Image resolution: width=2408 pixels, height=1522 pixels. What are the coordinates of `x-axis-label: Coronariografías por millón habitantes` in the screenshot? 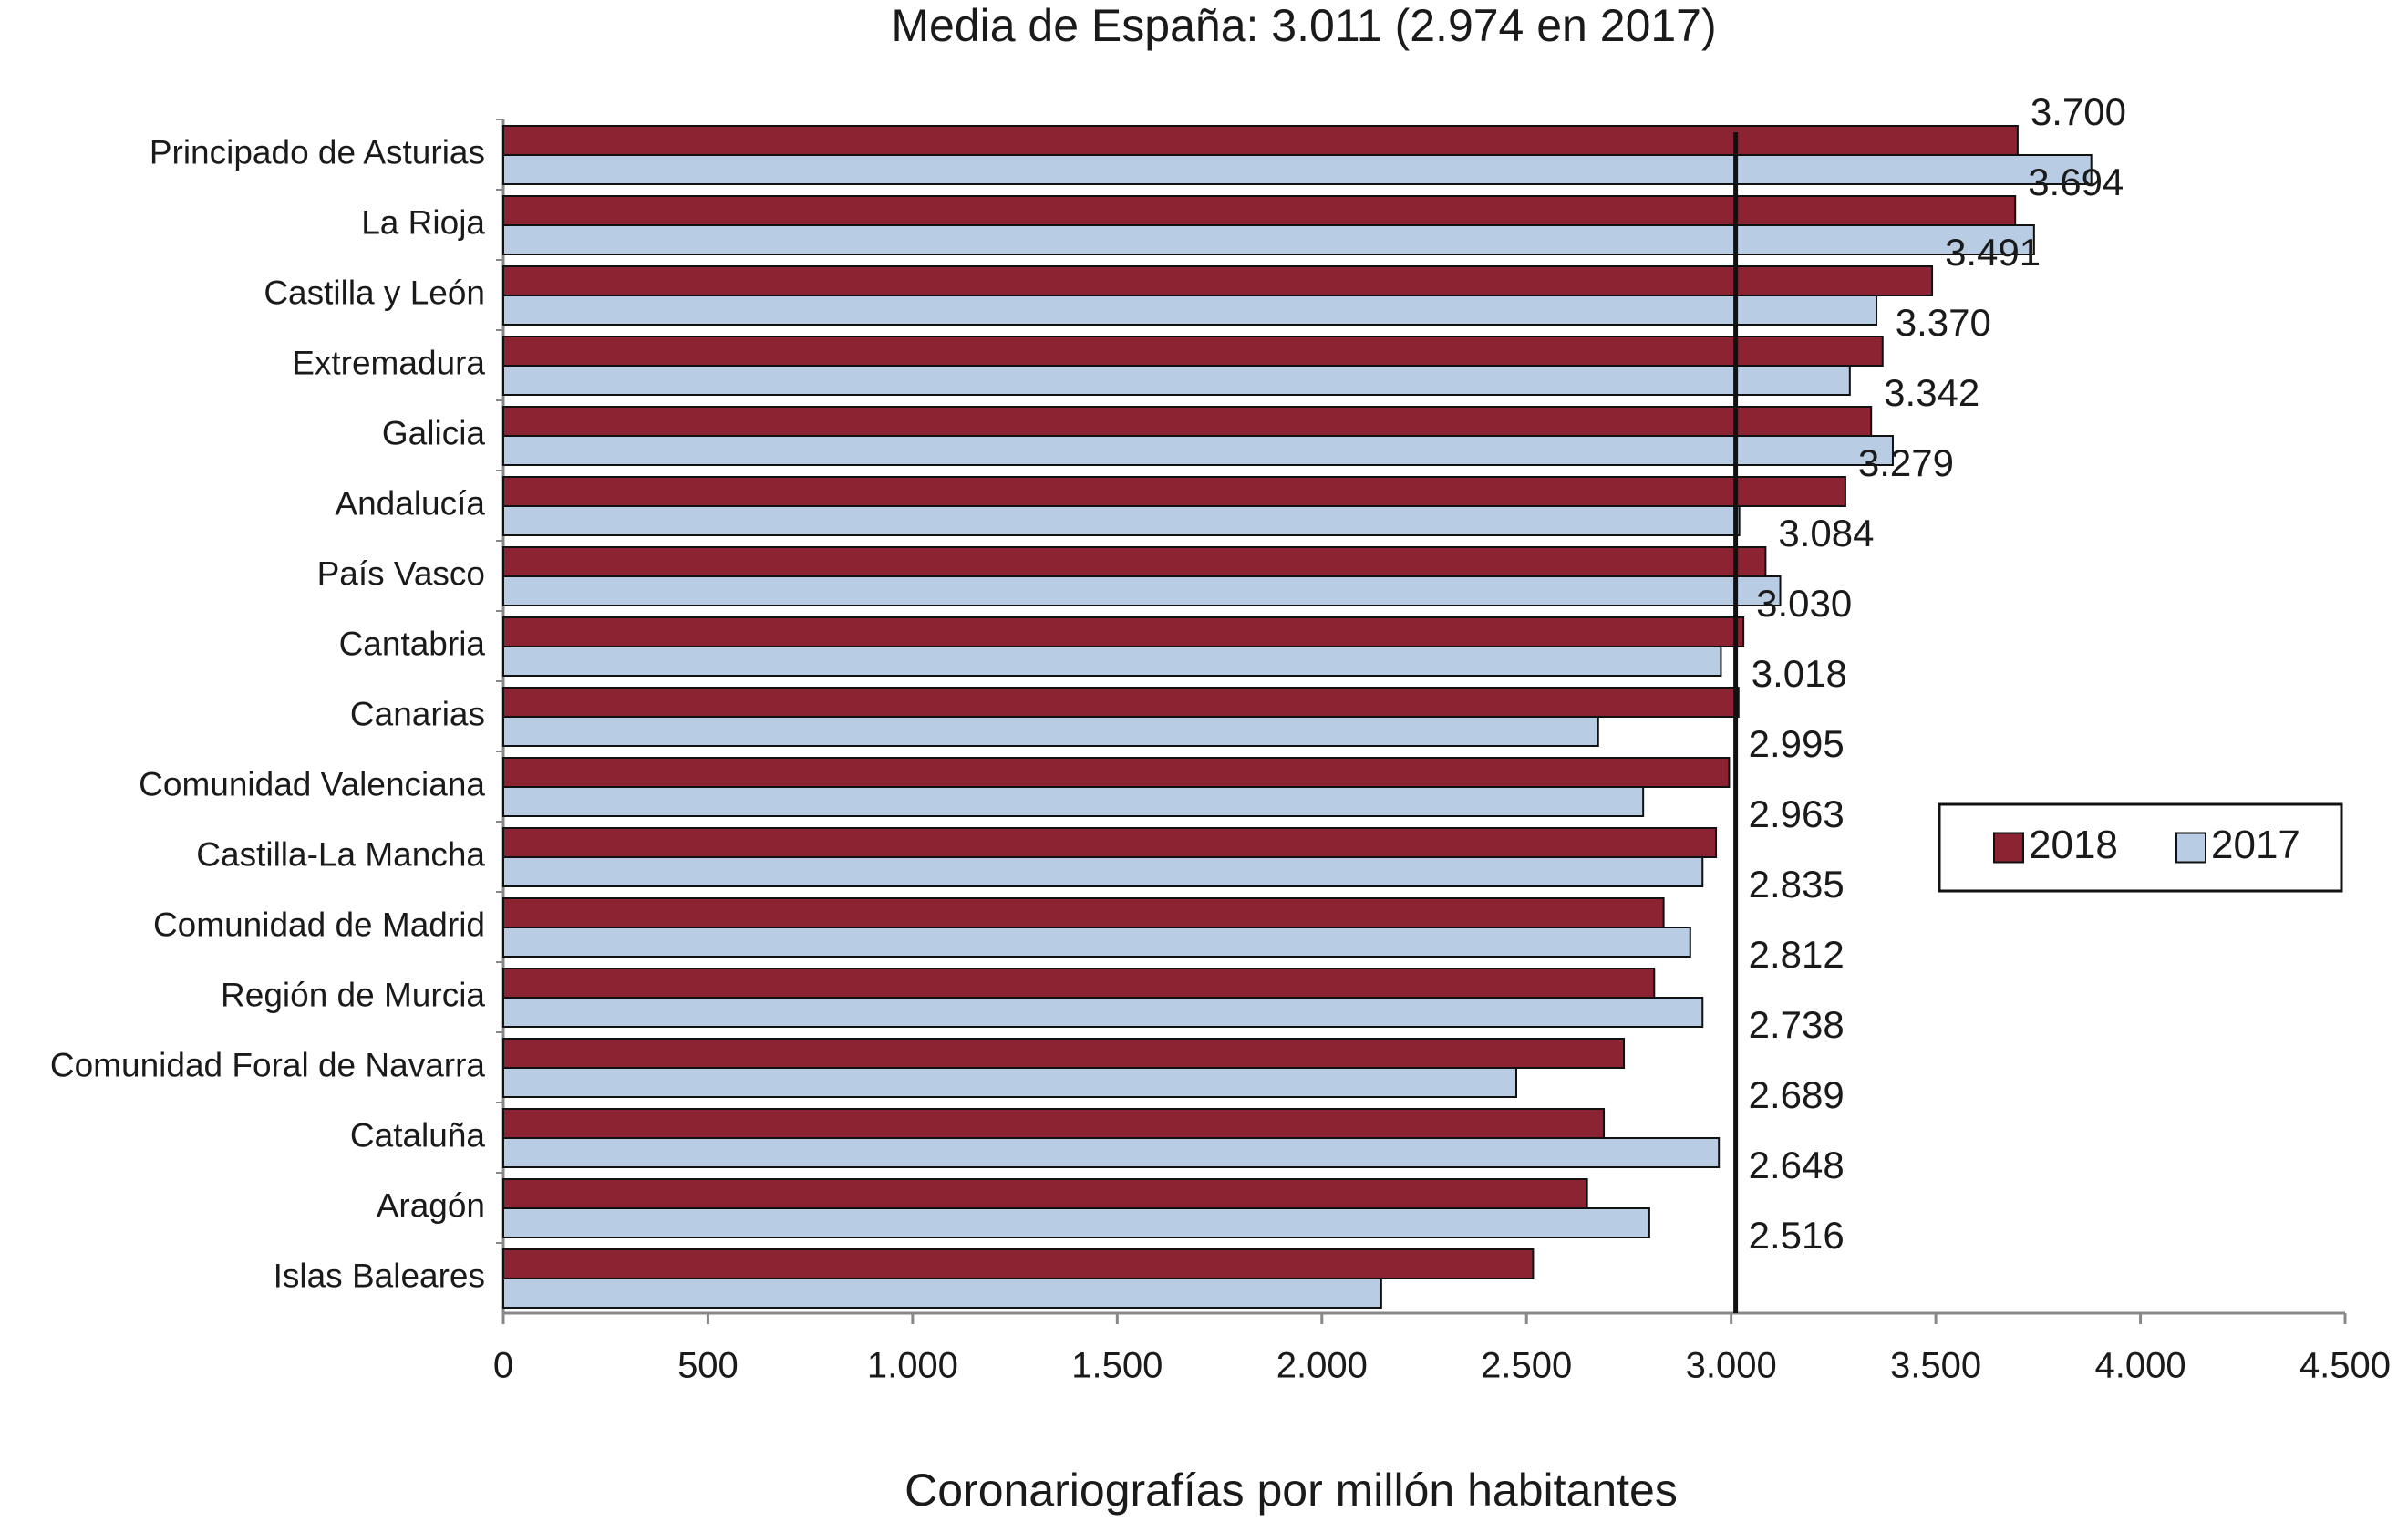 It's located at (1291, 1490).